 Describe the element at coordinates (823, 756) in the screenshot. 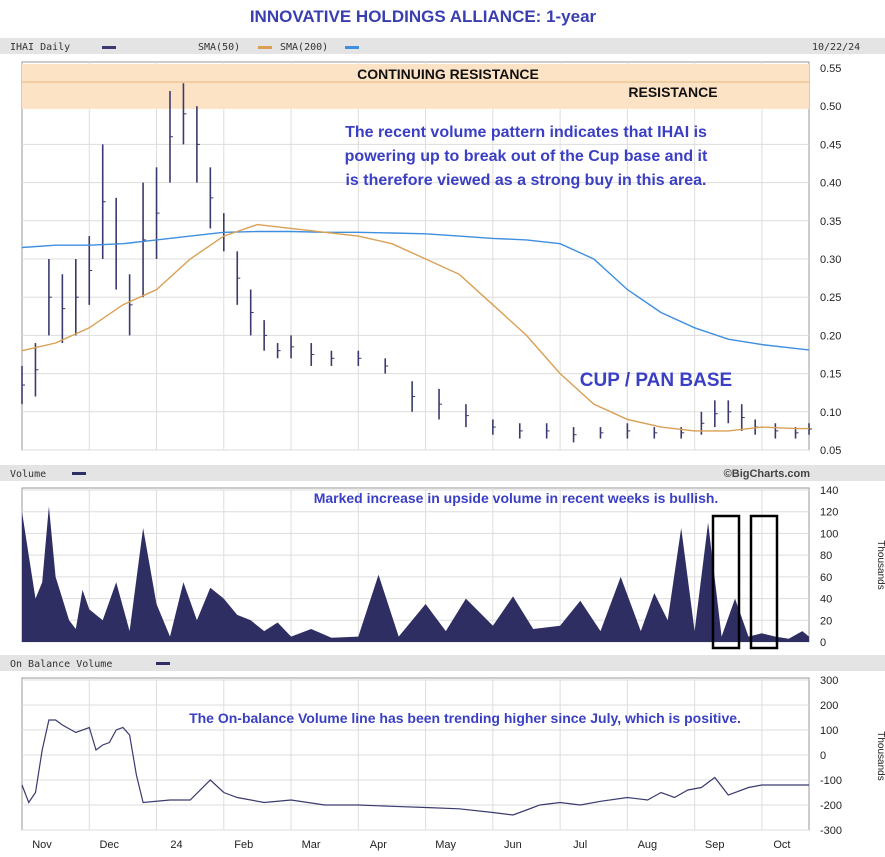

I see `obv-y-tick-3: 0` at that location.